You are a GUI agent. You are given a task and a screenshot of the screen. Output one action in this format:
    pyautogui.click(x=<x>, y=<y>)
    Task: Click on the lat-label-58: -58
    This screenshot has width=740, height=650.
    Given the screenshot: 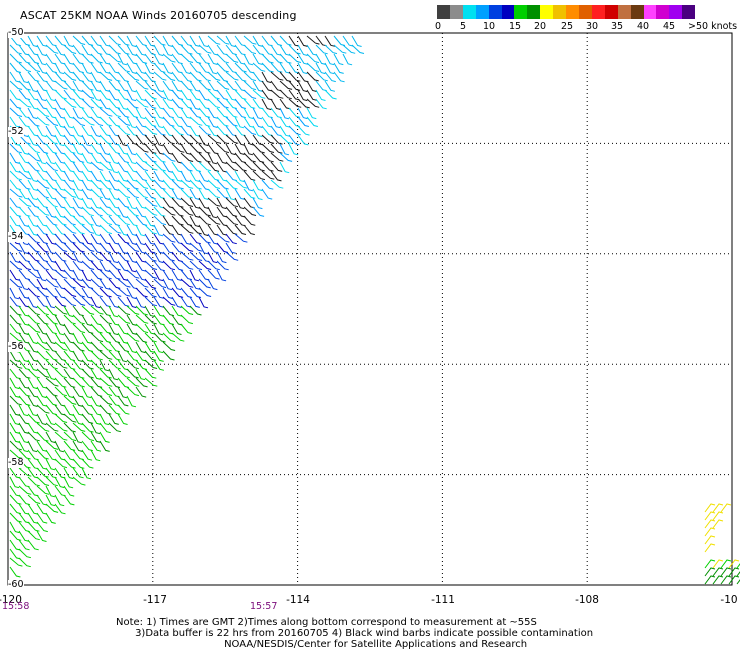 What is the action you would take?
    pyautogui.click(x=16, y=462)
    